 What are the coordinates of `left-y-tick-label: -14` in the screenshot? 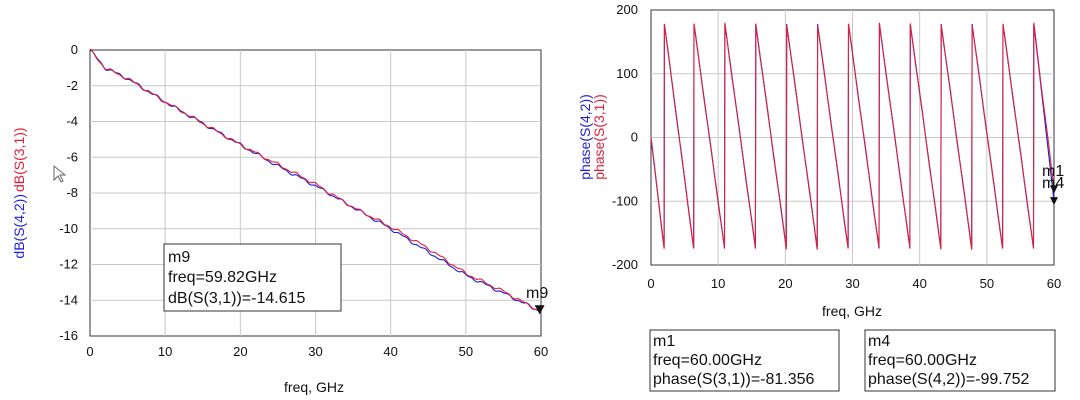 It's located at (68, 299).